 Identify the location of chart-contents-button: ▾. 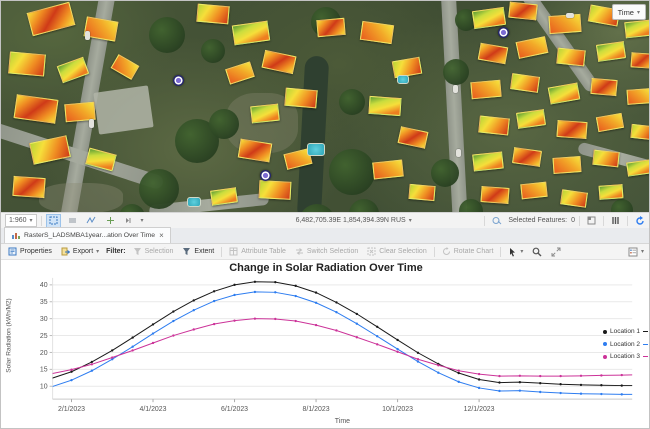
(636, 252).